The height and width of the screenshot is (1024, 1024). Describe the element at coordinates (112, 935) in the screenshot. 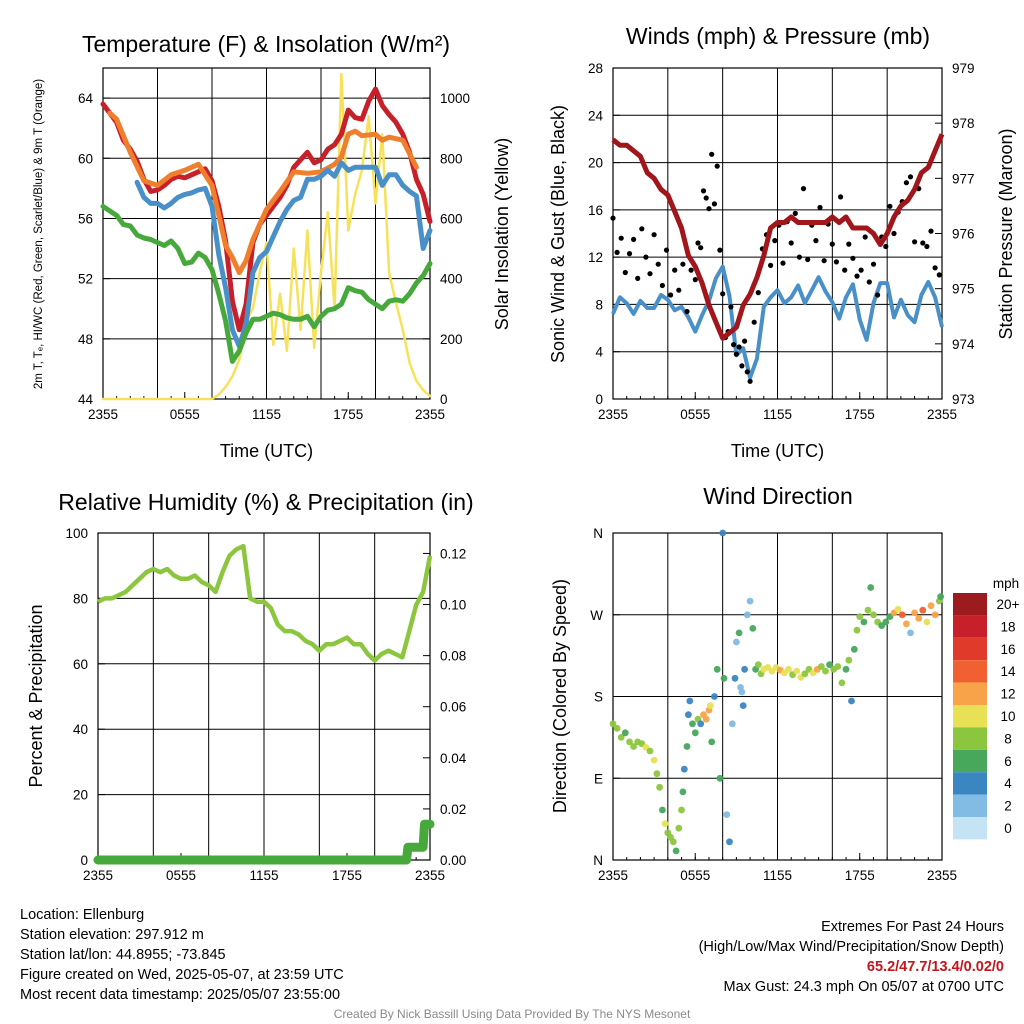

I see `elevation-text: Station elevation: 297.912 m` at that location.